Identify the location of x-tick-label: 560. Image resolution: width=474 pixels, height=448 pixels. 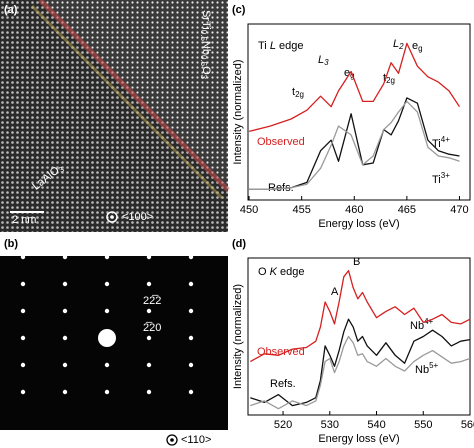
(467, 425).